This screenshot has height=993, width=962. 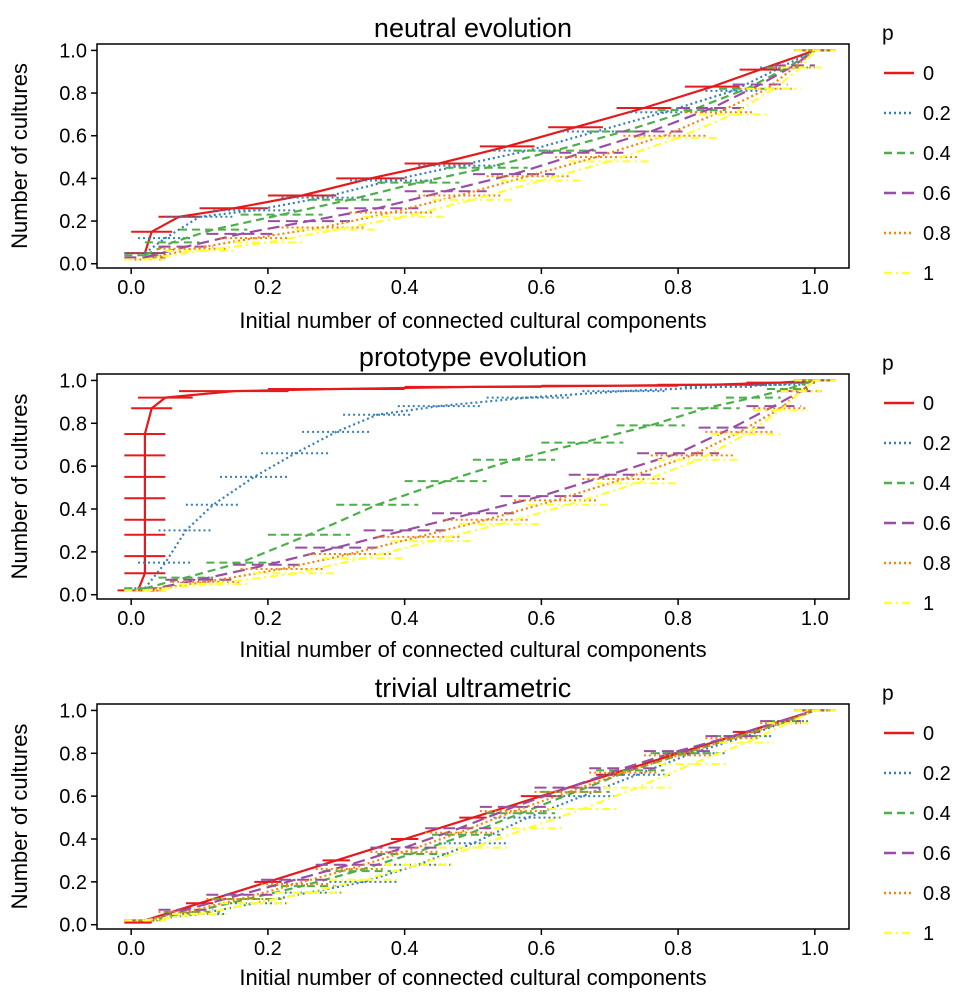 I want to click on panel-title: neutral evolution, so click(x=473, y=28).